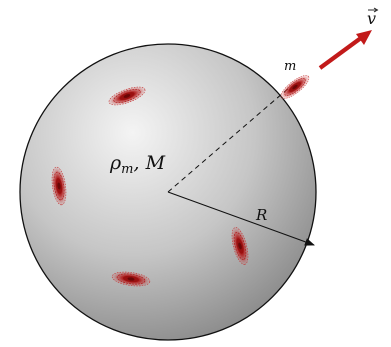 The height and width of the screenshot is (347, 391). What do you see at coordinates (345, 50) in the screenshot?
I see `arrow-vector-icon` at bounding box center [345, 50].